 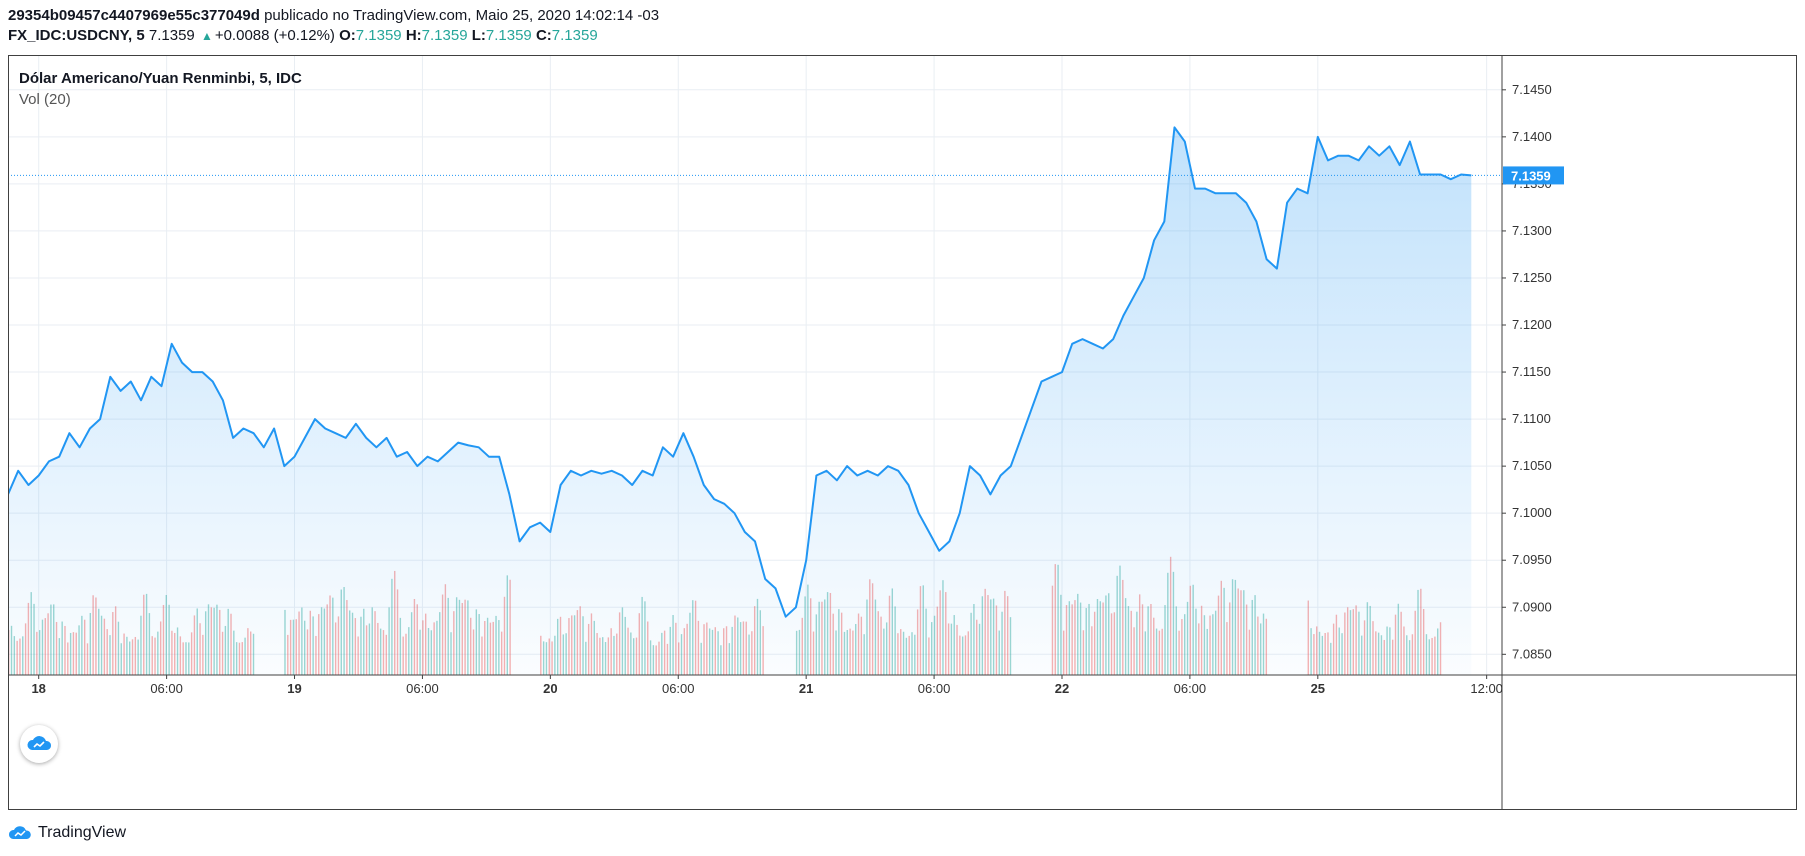 I want to click on y-tick-label: 7.1450, so click(x=1532, y=89).